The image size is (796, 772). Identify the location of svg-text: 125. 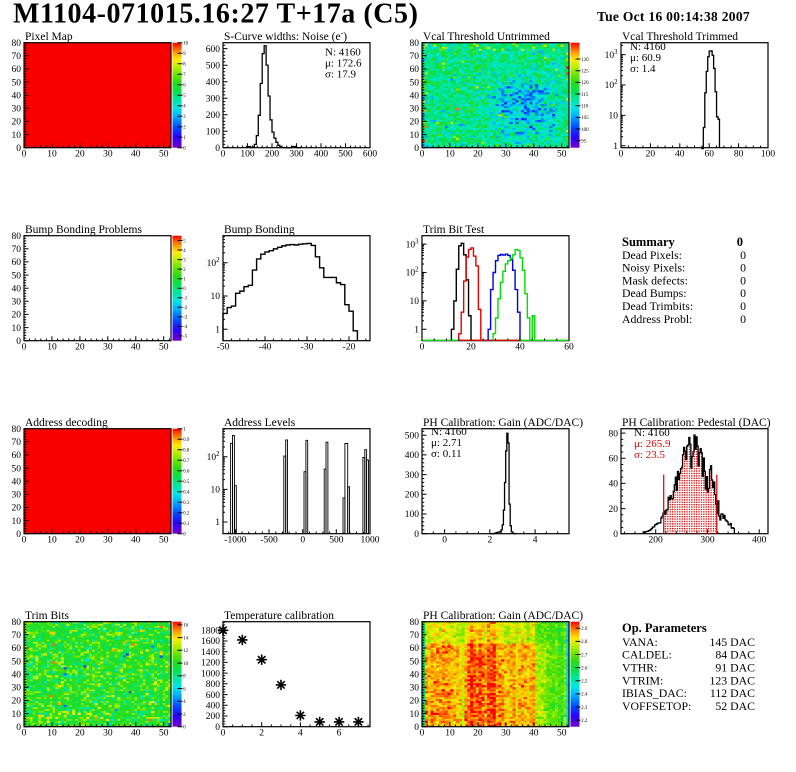
(585, 72).